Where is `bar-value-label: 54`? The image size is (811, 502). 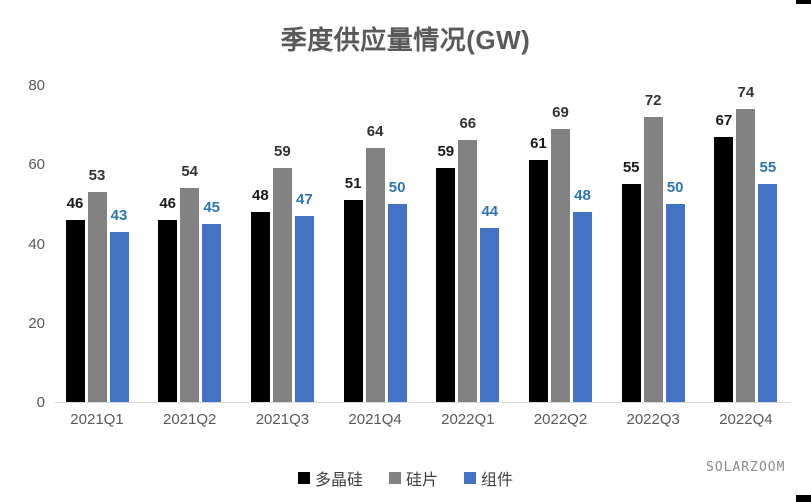
bar-value-label: 54 is located at coordinates (190, 172).